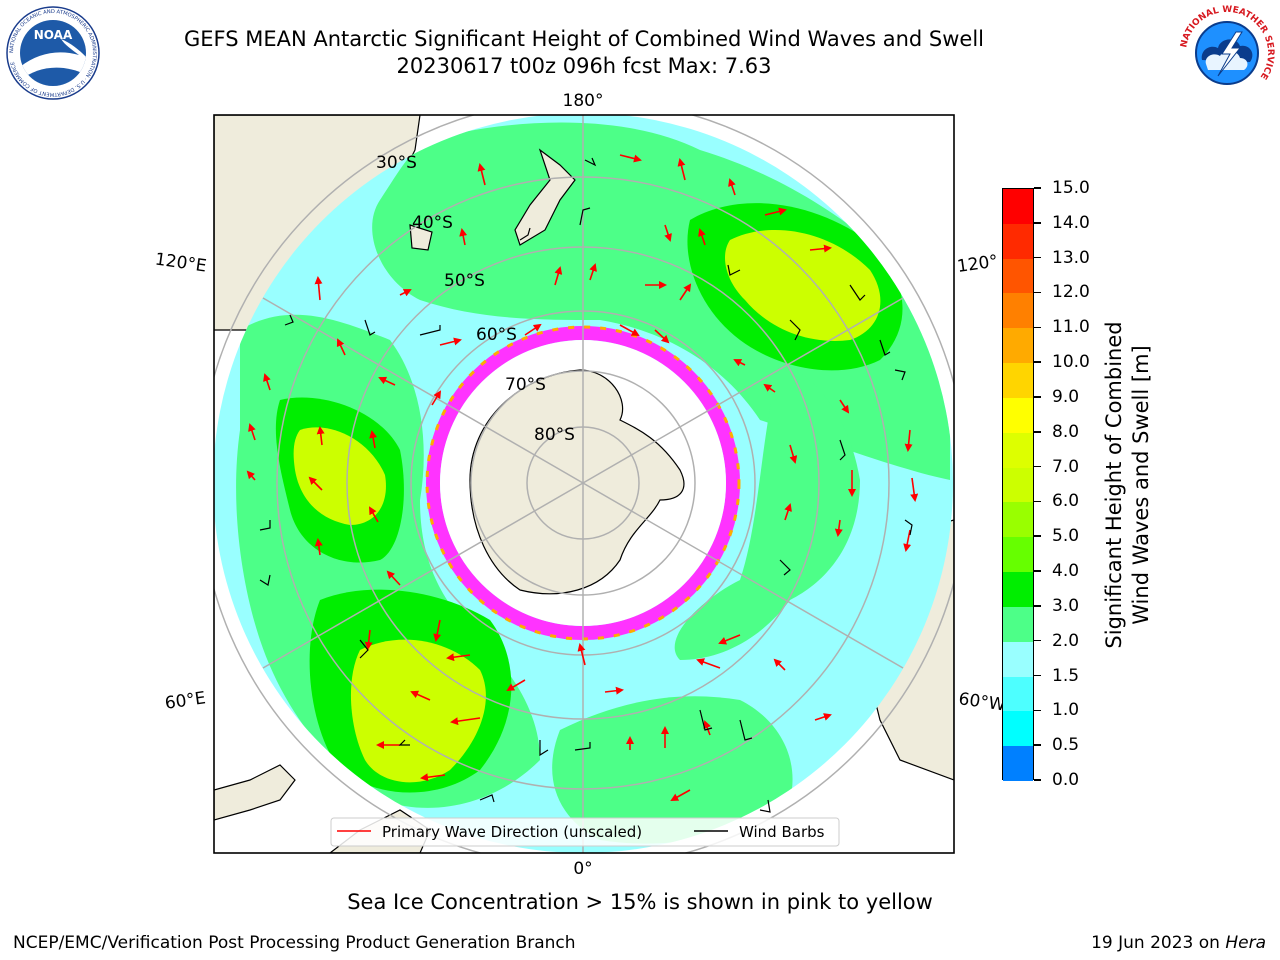 This screenshot has width=1280, height=960. What do you see at coordinates (1066, 745) in the screenshot?
I see `colorbar-tick-label: 0.5` at bounding box center [1066, 745].